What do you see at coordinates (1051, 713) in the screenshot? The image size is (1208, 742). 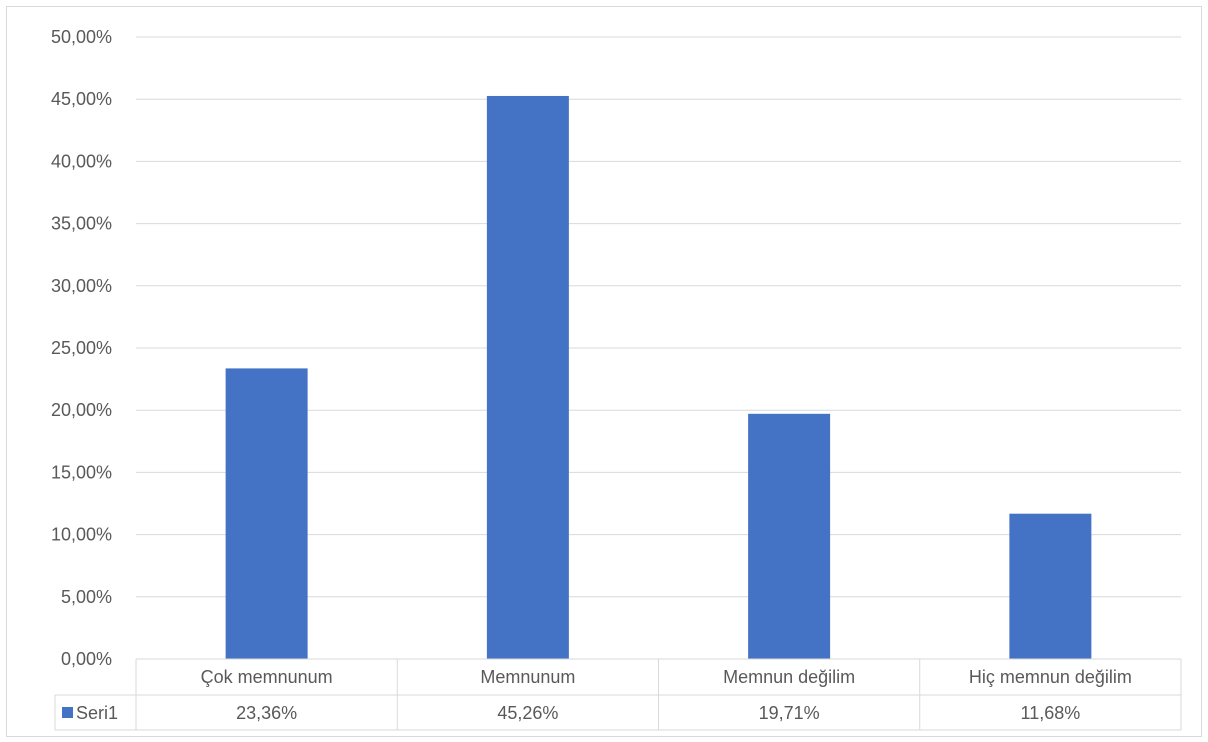 I see `data-label: 11,68%` at bounding box center [1051, 713].